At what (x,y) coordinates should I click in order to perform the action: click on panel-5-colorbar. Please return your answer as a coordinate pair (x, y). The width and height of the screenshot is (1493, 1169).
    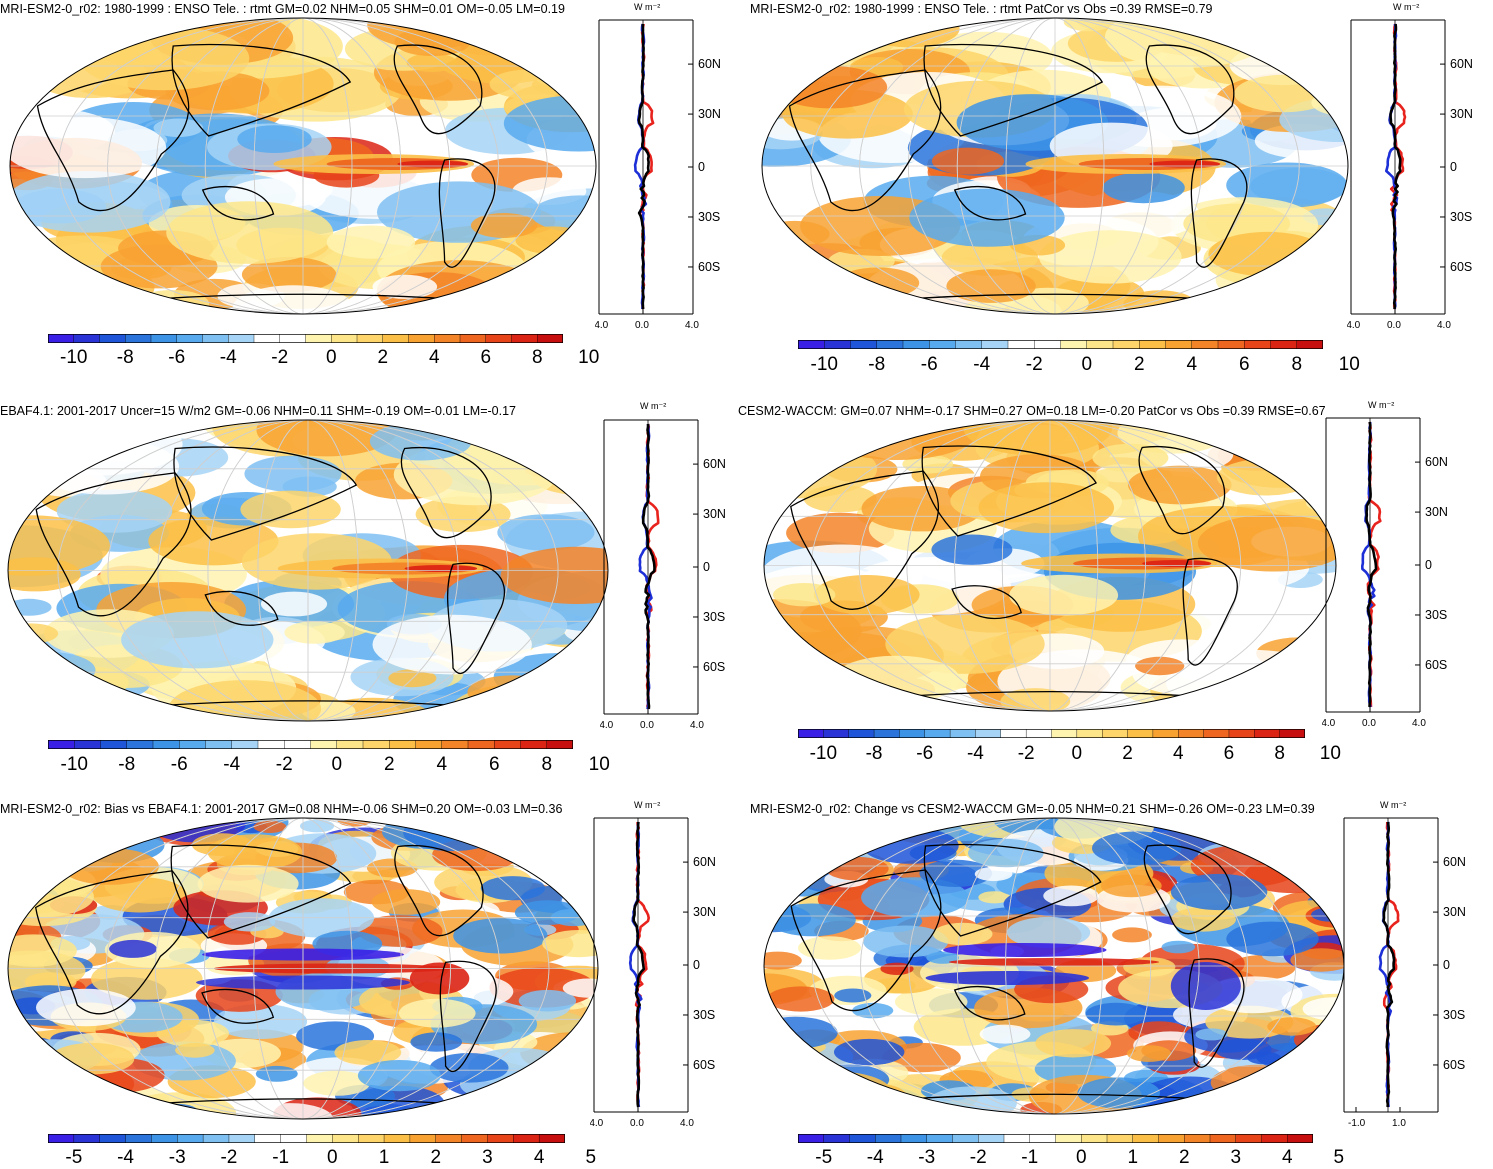
    Looking at the image, I should click on (306, 1138).